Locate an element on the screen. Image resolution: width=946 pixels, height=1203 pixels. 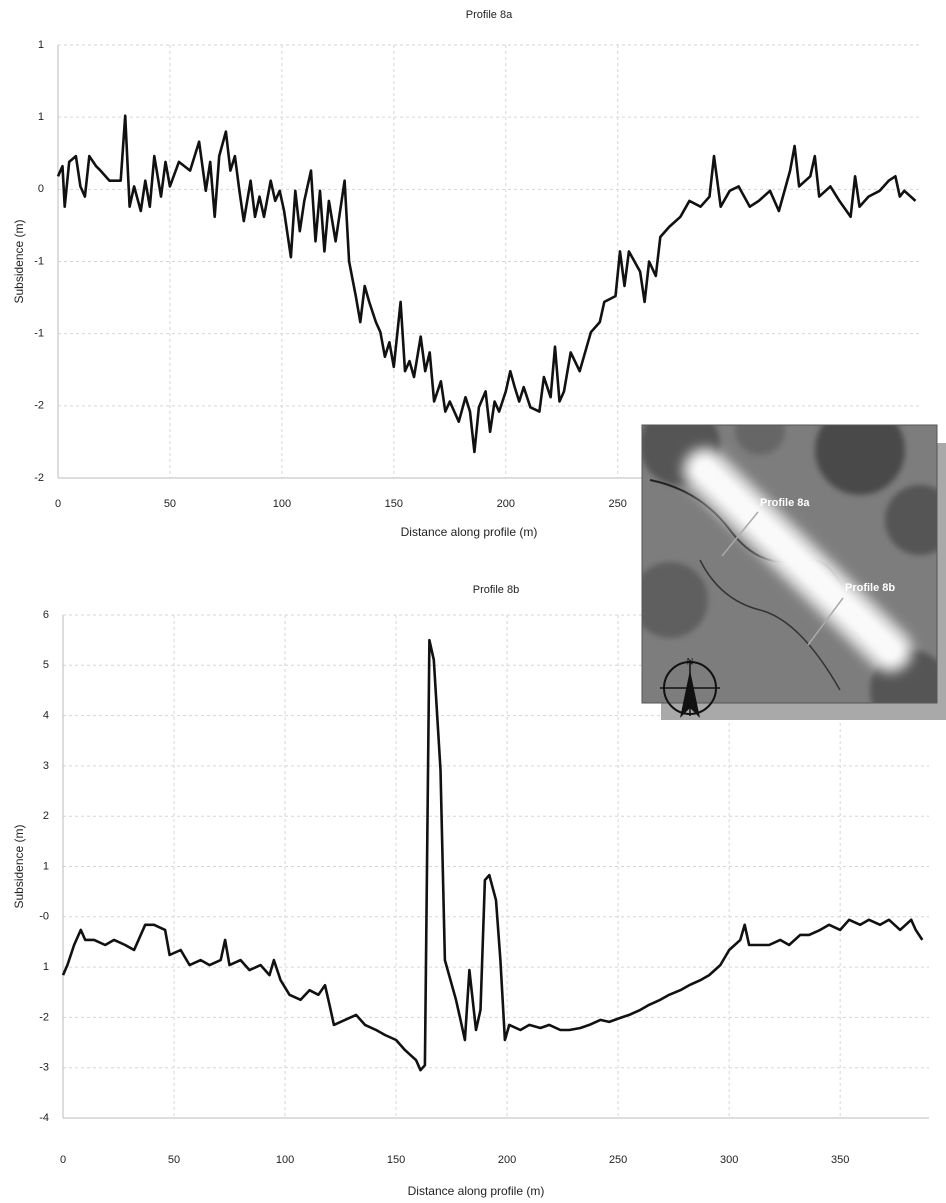
inset-frame is located at coordinates (789, 564).